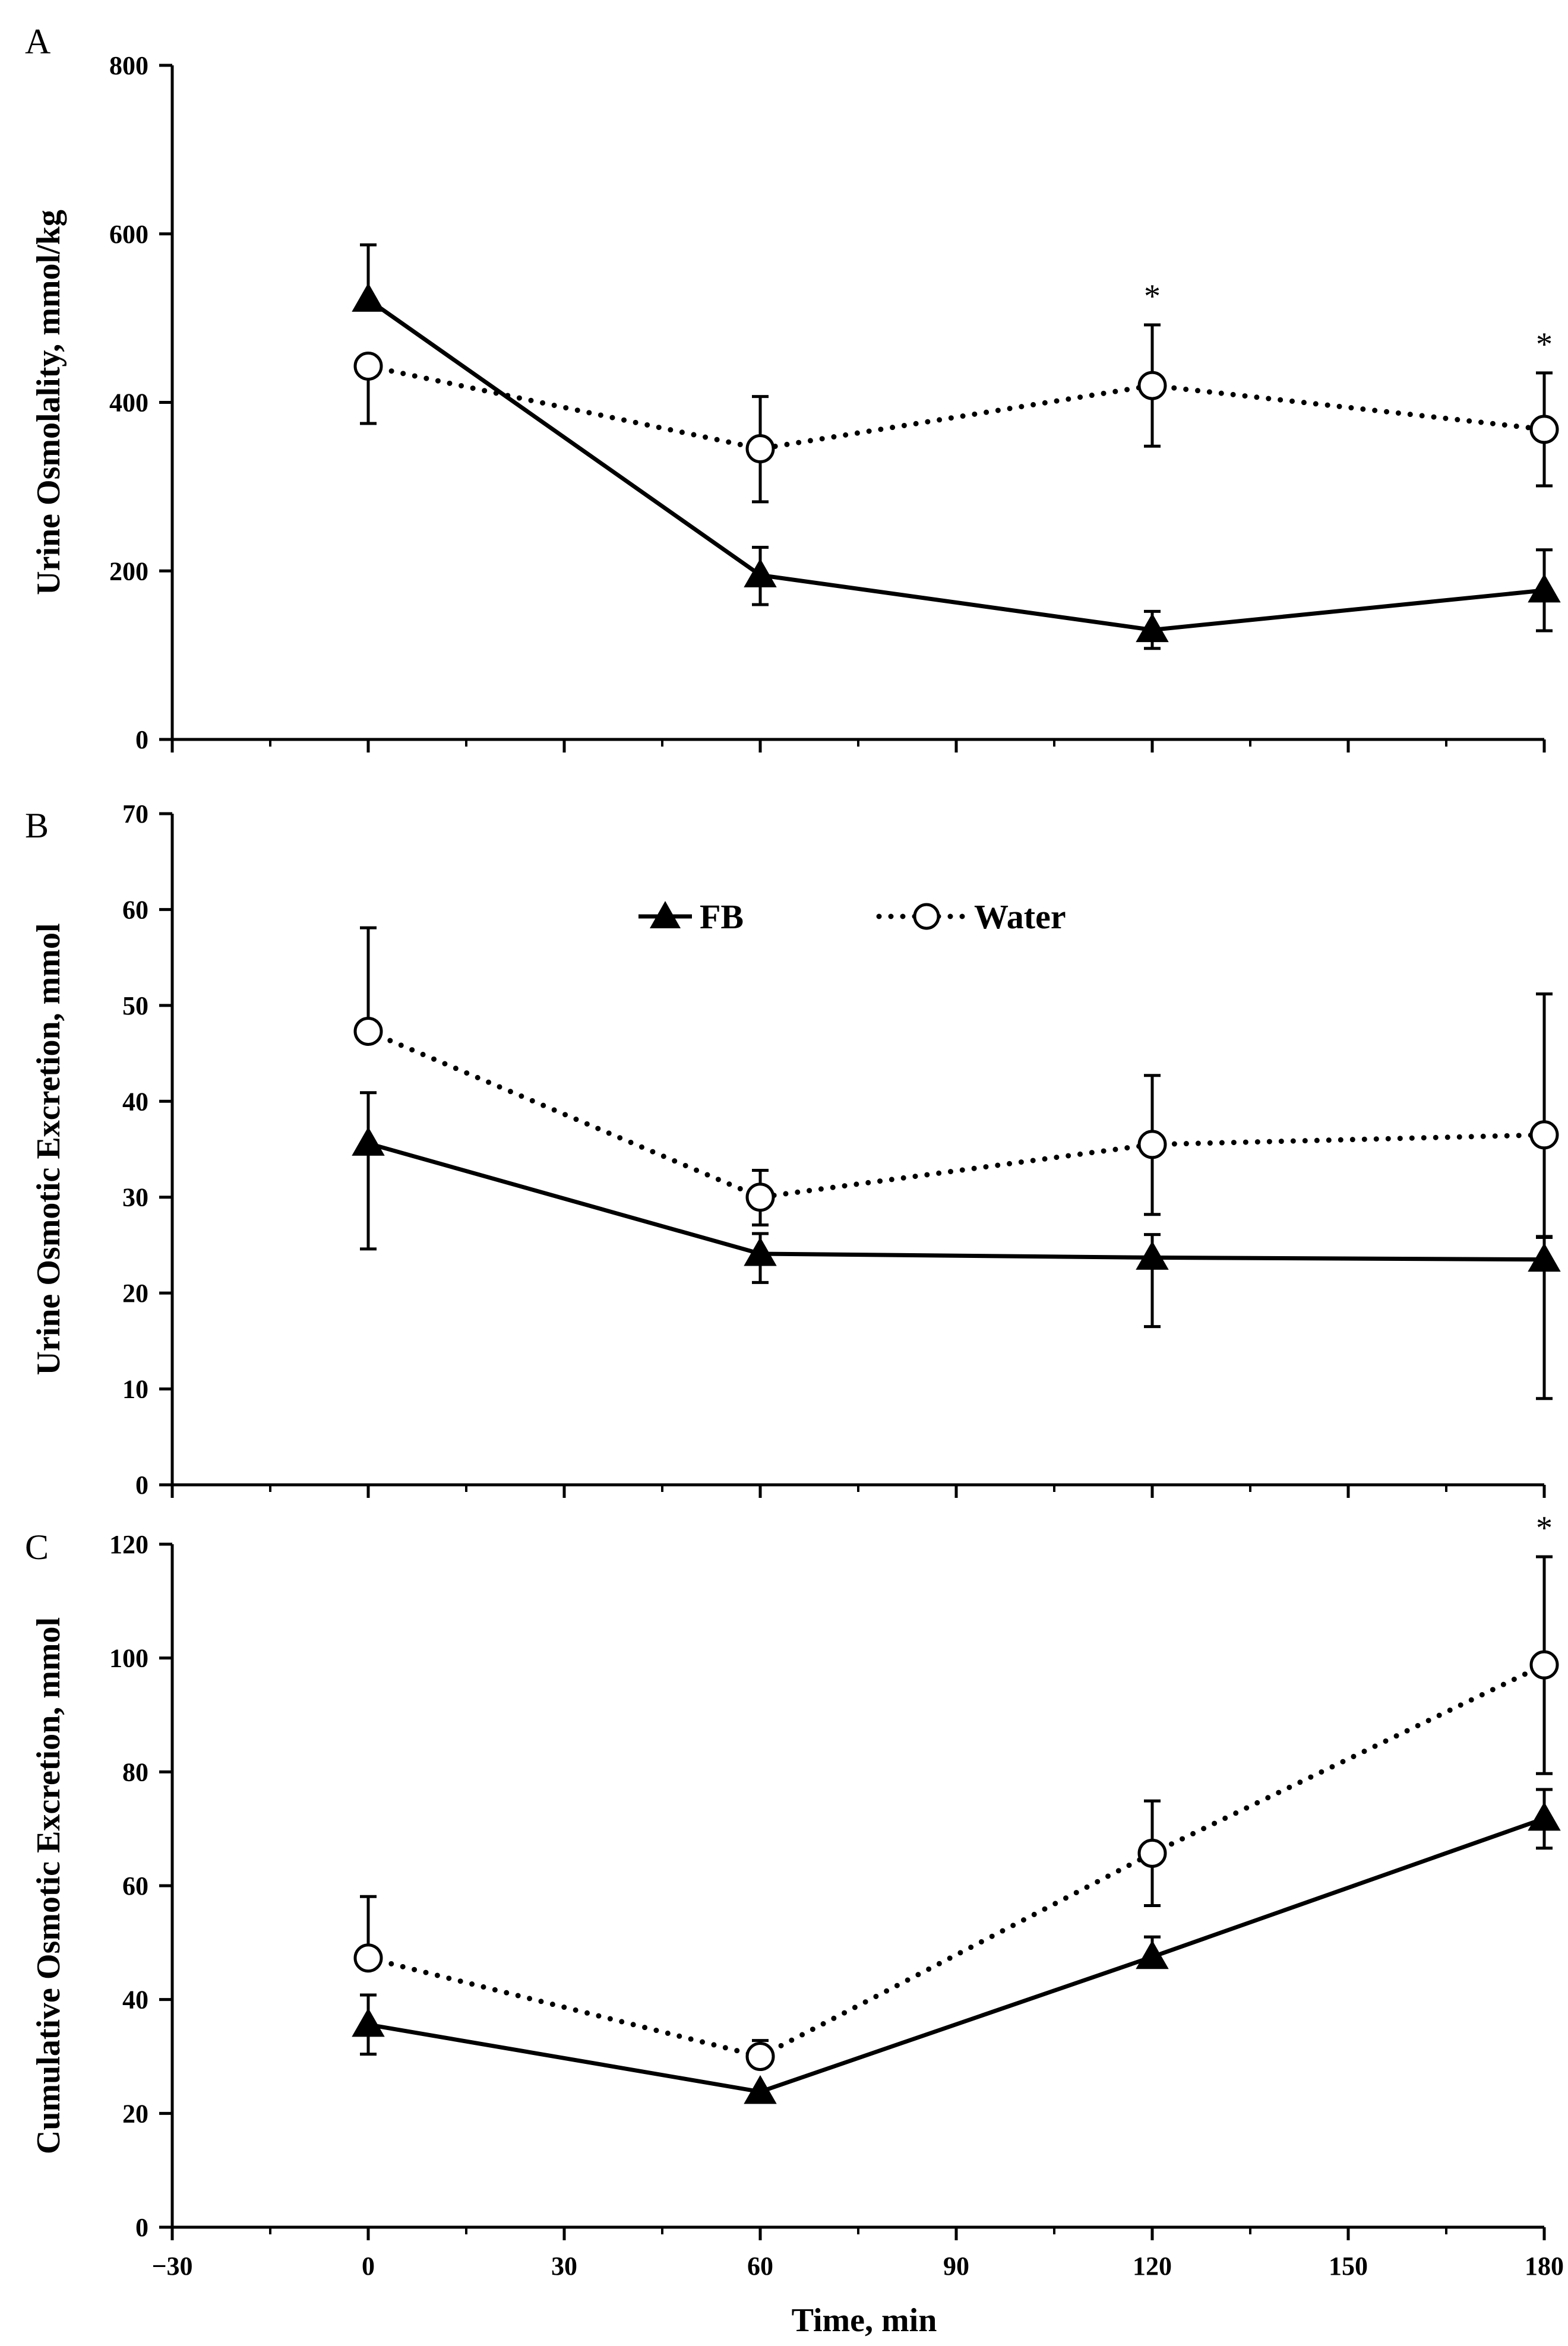 This screenshot has height=2346, width=1568. I want to click on y-axis-title: Cumulative Osmotic Excretion, mmol, so click(48, 1886).